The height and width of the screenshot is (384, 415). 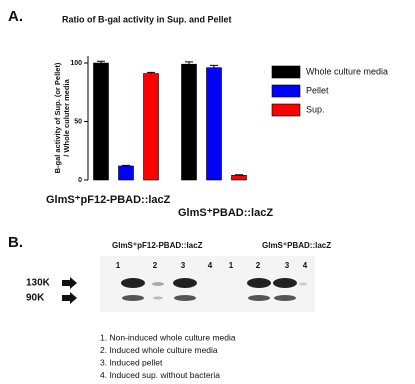 What do you see at coordinates (160, 375) in the screenshot?
I see `blot-legend: 4. Induced sup. without bacteria` at bounding box center [160, 375].